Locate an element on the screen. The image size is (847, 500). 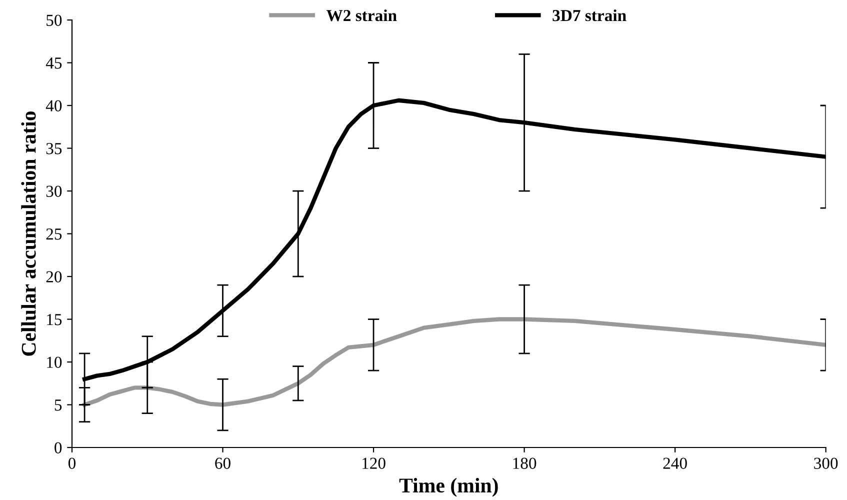
x-tick-label: 60 is located at coordinates (222, 463).